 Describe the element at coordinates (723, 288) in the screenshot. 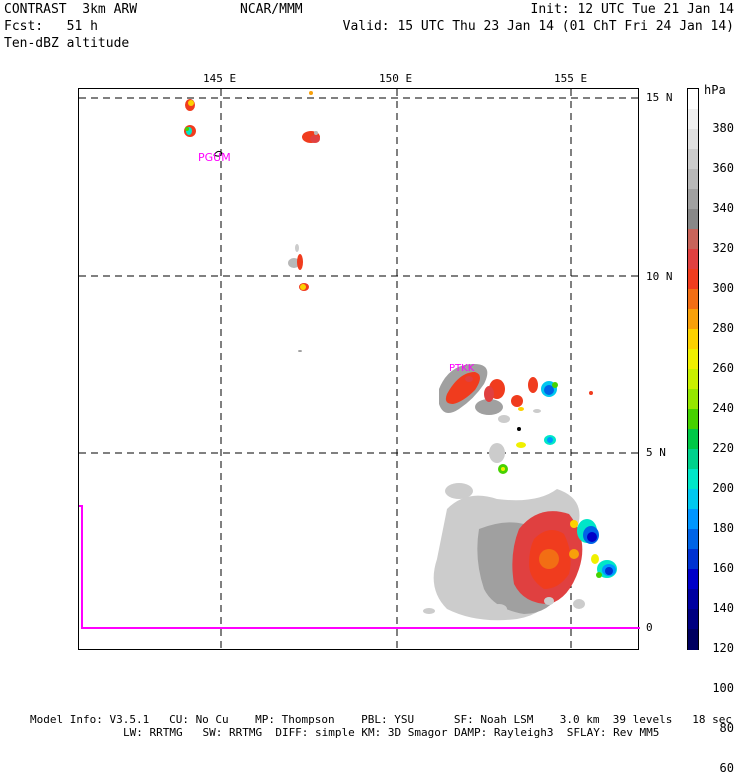

I see `colorbar-tick-label: 300` at that location.